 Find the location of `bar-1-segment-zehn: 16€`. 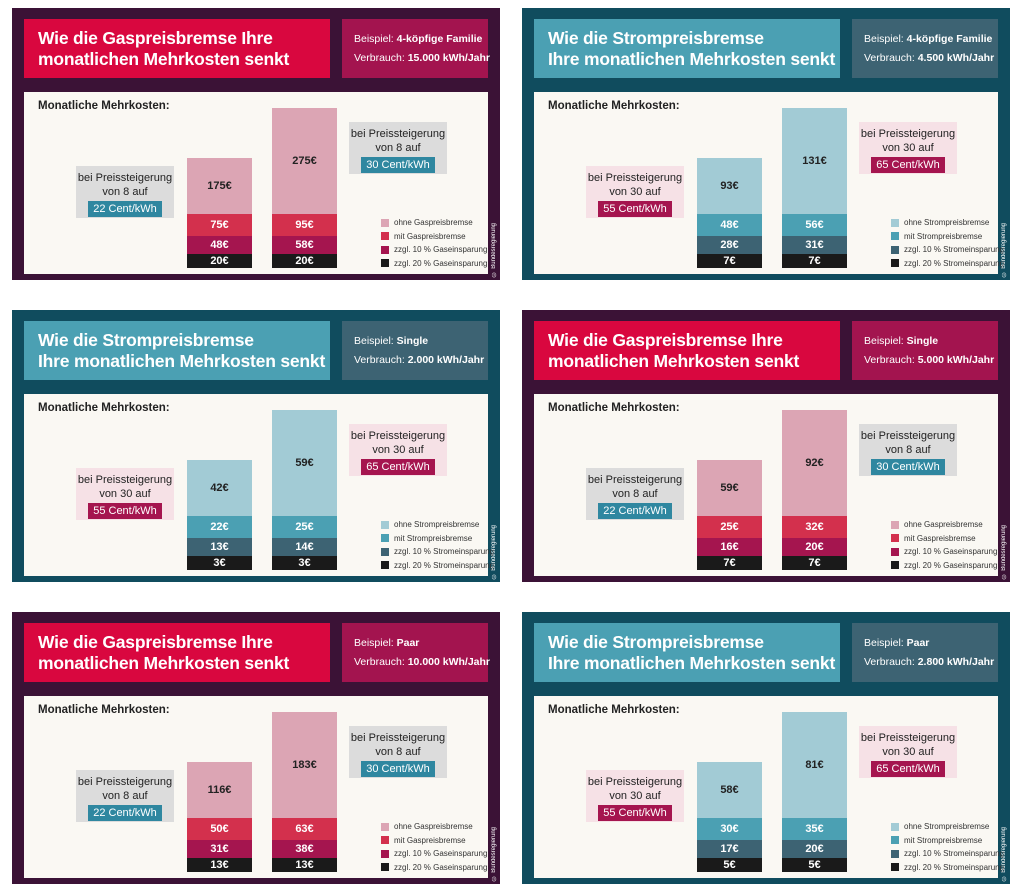

bar-1-segment-zehn: 16€ is located at coordinates (729, 547).